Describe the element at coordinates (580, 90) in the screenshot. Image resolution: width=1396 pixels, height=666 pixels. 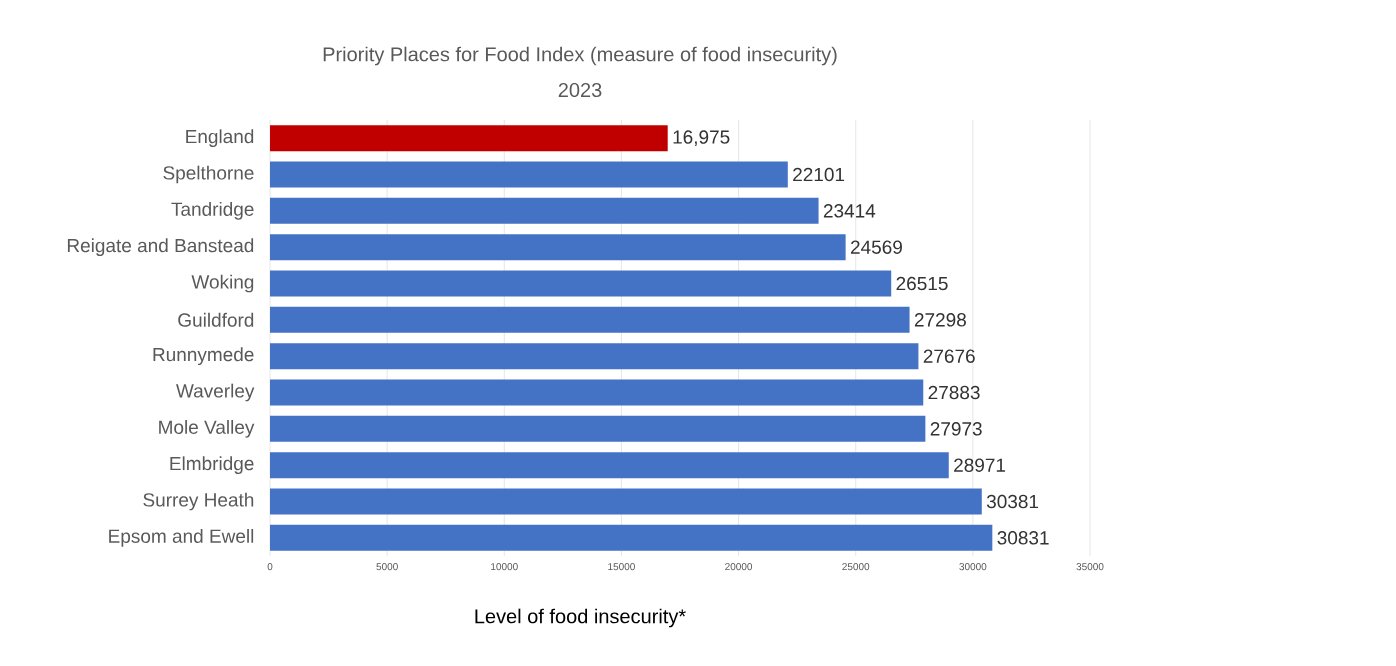
I see `chart-subtitle: 2023` at that location.